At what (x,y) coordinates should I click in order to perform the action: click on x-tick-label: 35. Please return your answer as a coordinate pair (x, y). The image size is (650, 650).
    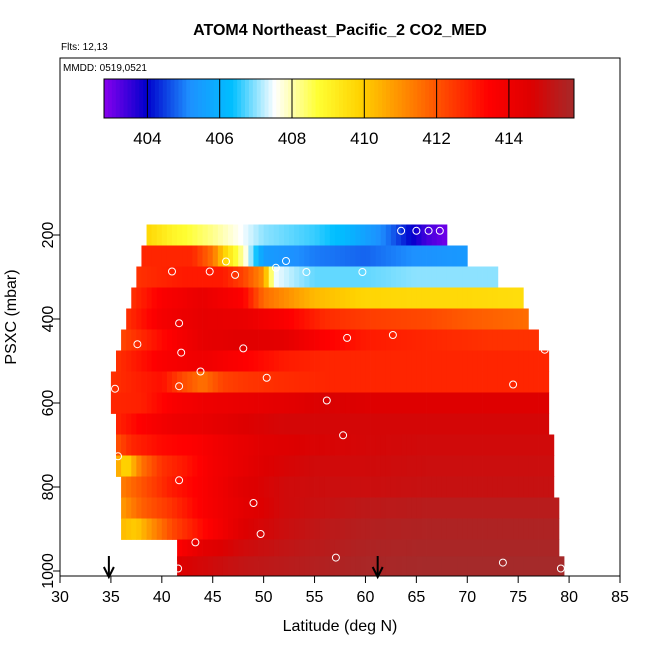
    Looking at the image, I should click on (111, 597).